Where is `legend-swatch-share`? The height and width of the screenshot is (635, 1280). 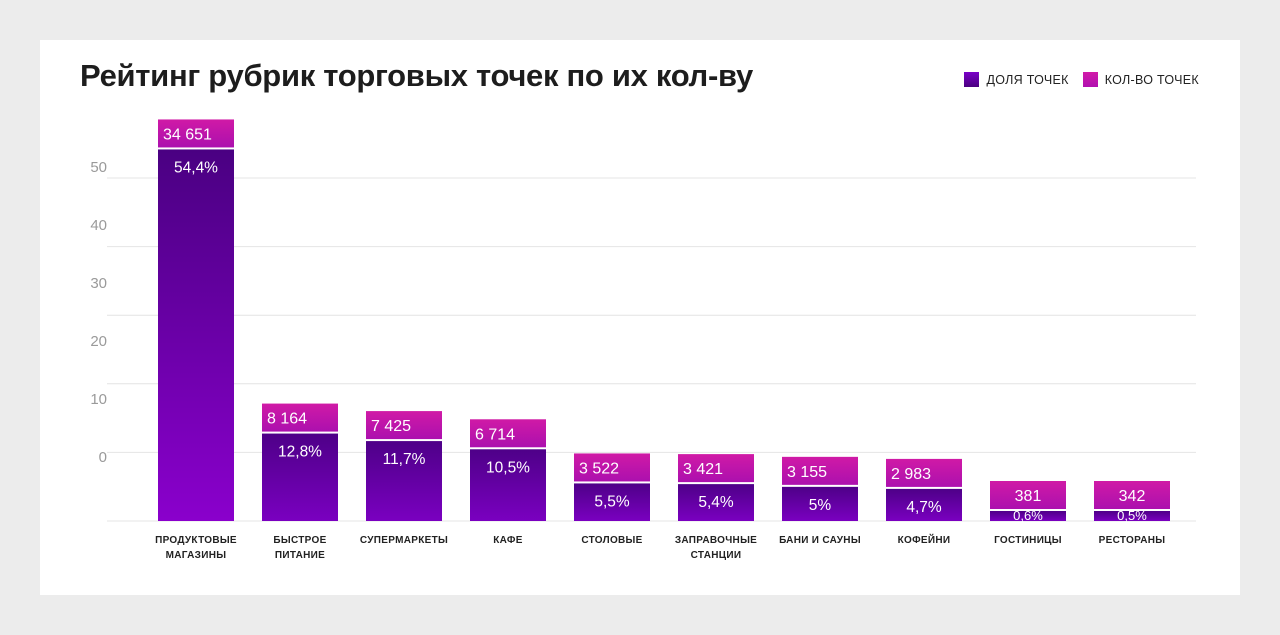
legend-swatch-share is located at coordinates (972, 79).